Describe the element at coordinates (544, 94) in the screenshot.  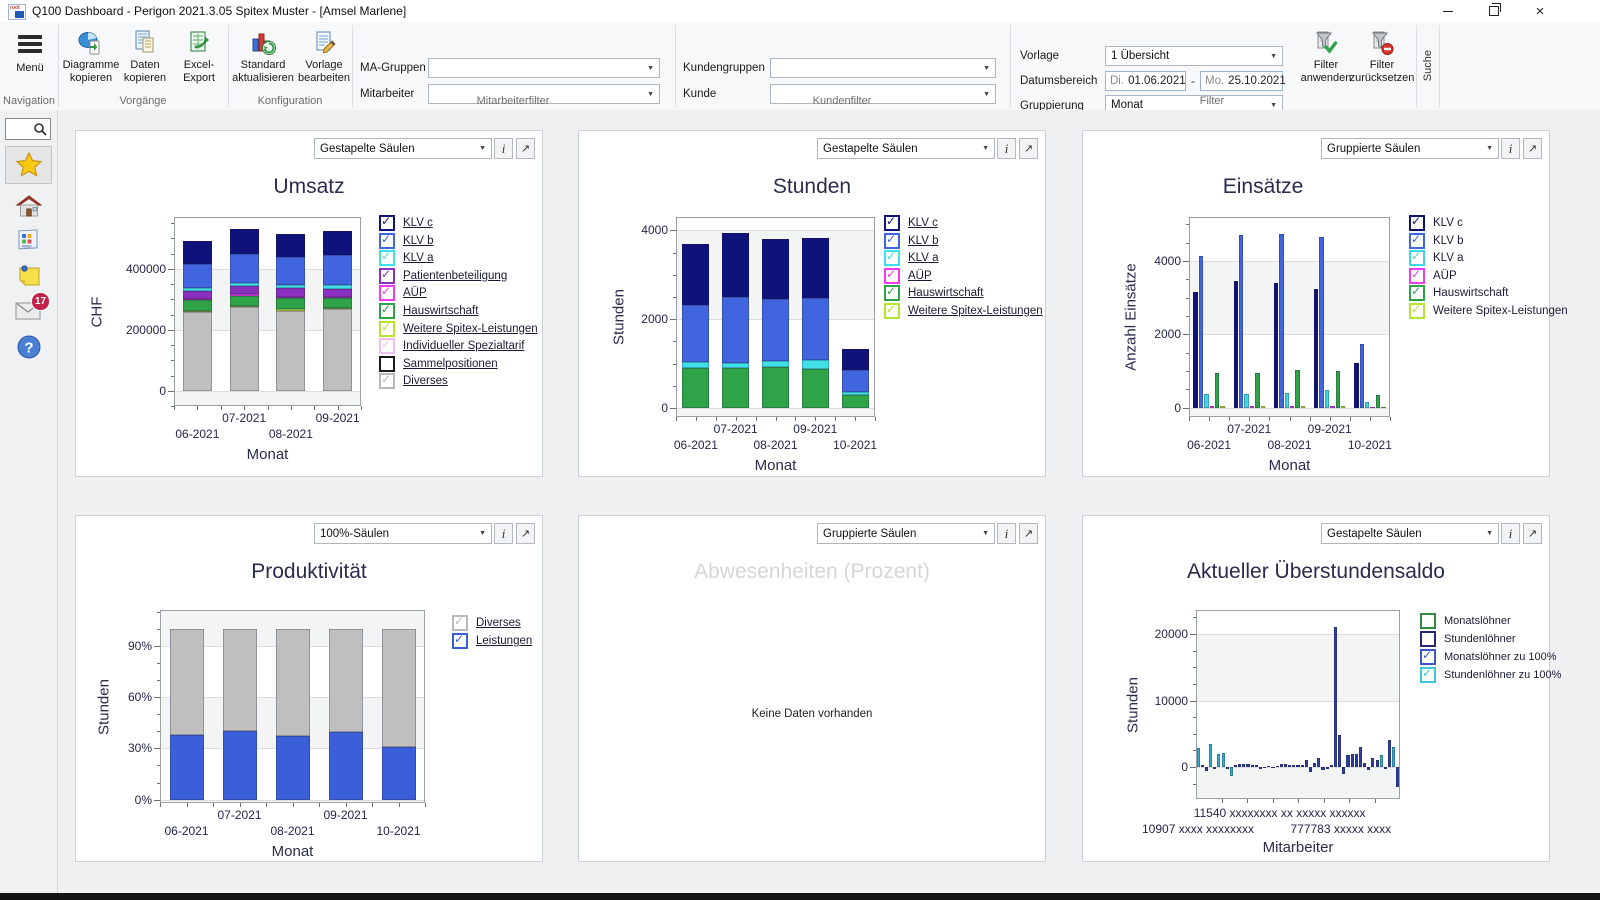
I see `mitarbeiter-select: ▼` at that location.